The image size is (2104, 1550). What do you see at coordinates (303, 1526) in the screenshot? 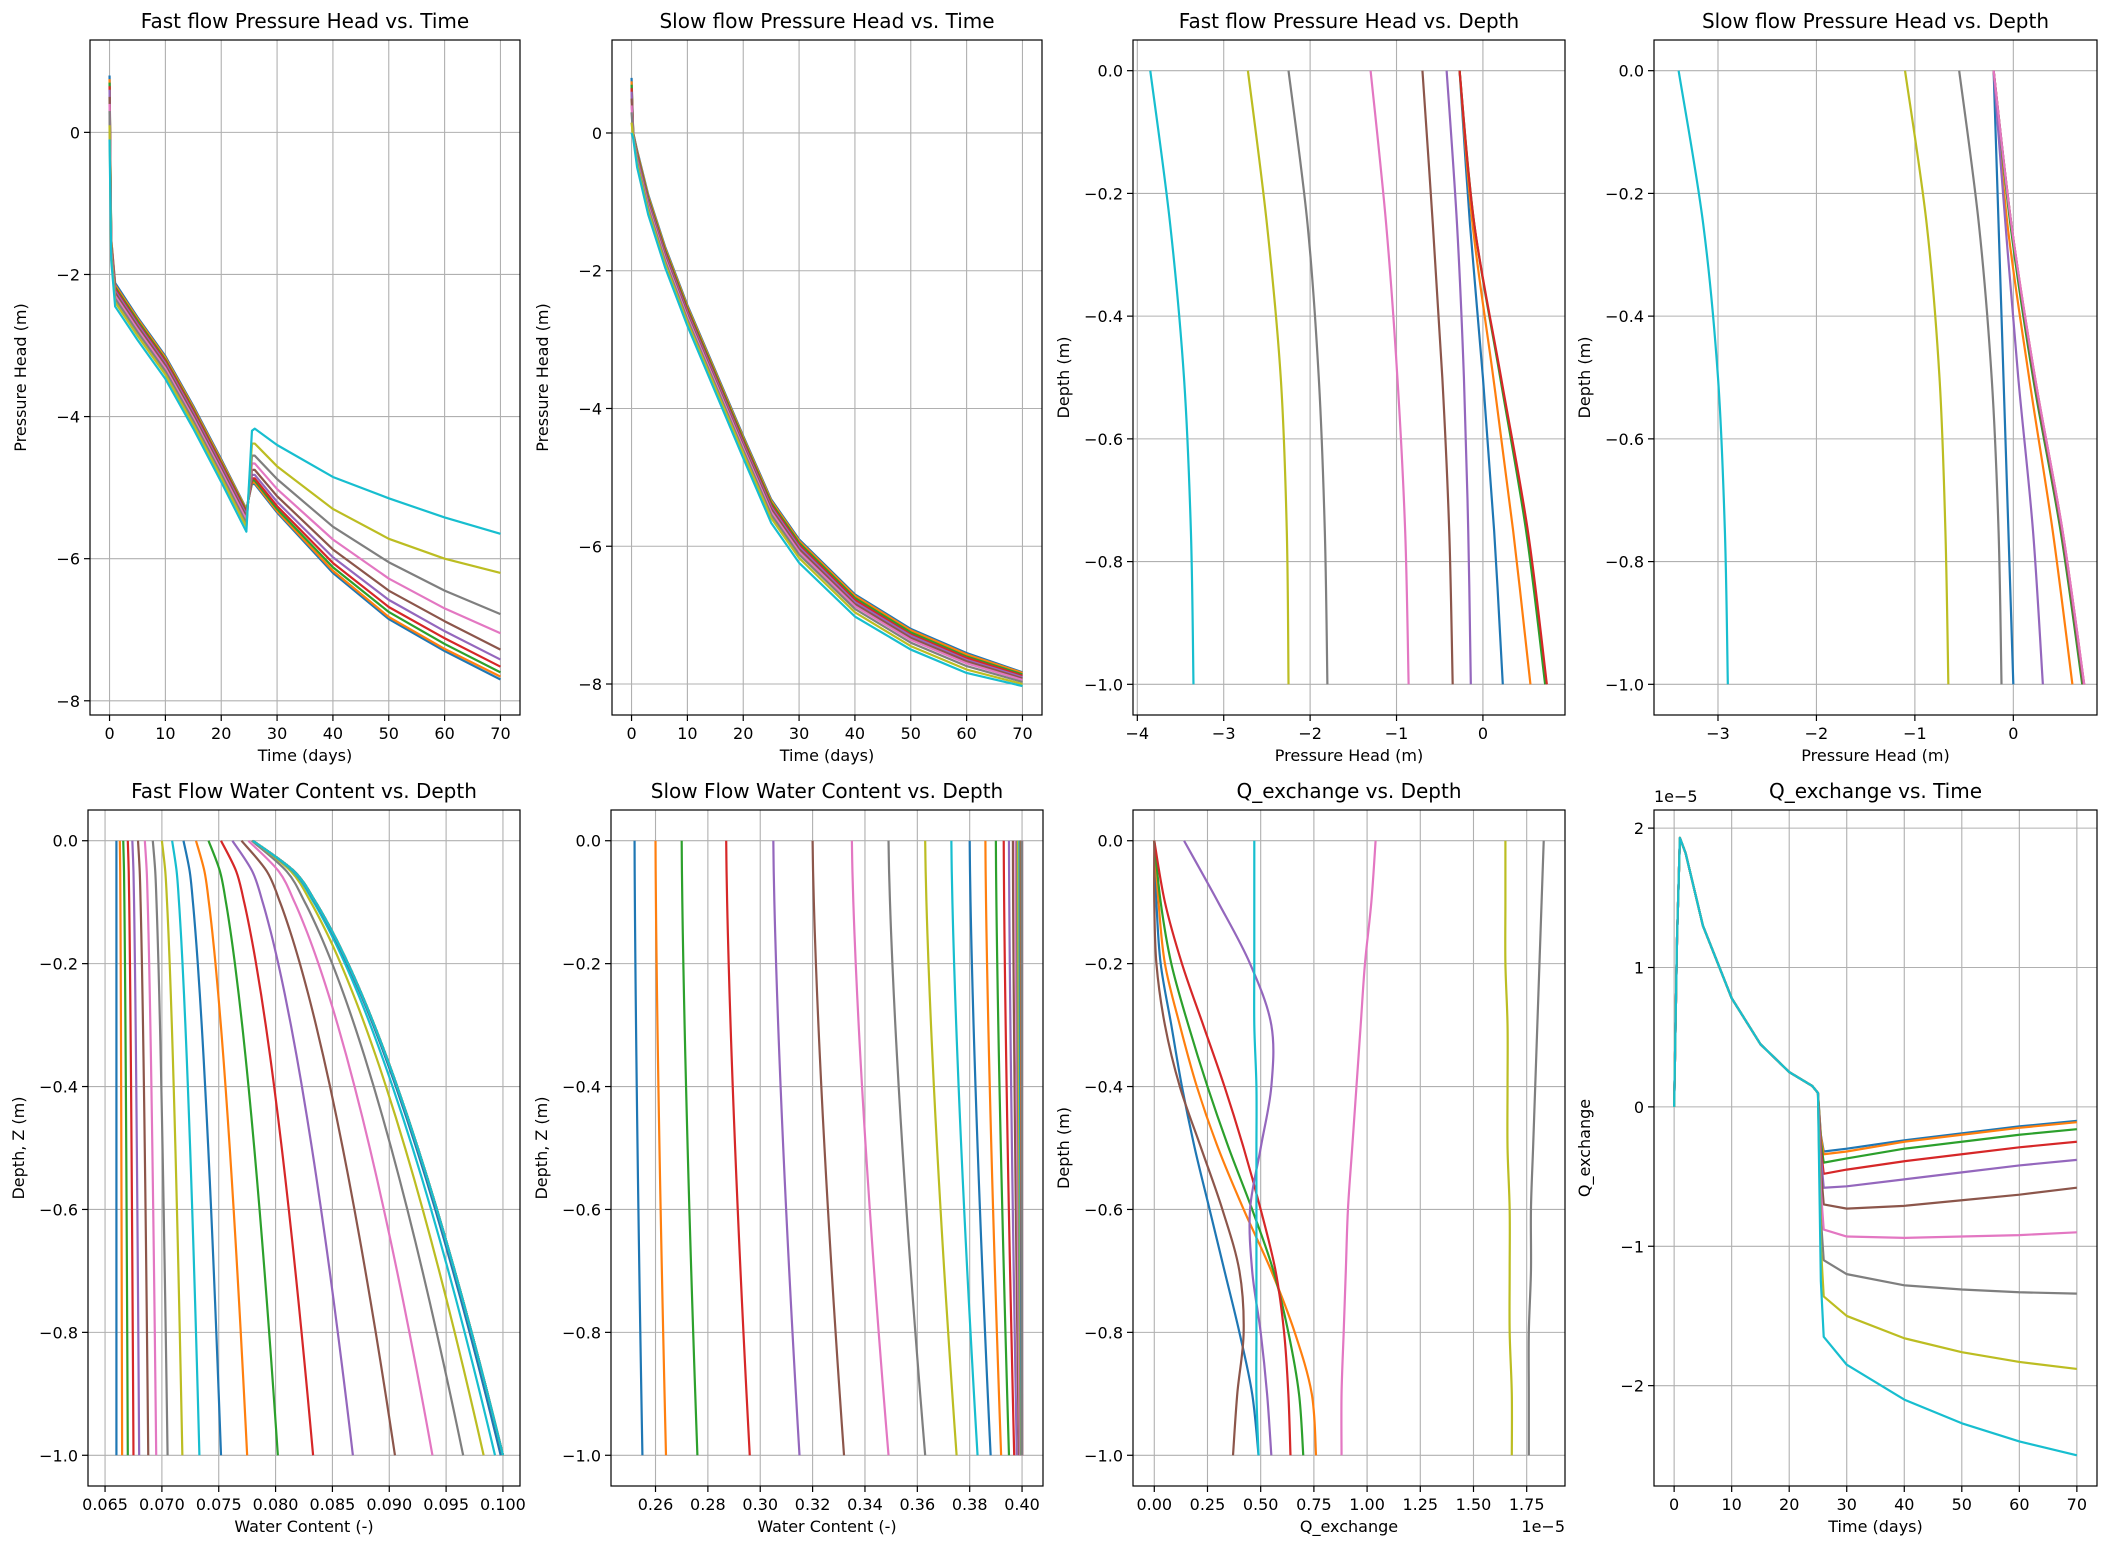
I see `x-axis-label: Water Content (-)` at bounding box center [303, 1526].